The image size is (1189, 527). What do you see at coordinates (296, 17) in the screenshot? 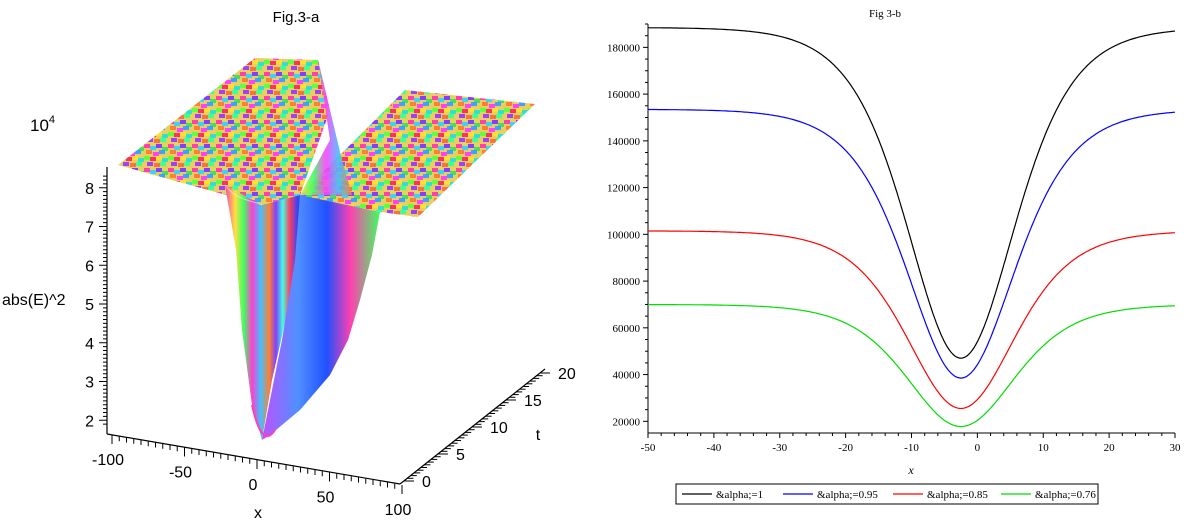
I see `fig-a-title: Fig.3-a` at bounding box center [296, 17].